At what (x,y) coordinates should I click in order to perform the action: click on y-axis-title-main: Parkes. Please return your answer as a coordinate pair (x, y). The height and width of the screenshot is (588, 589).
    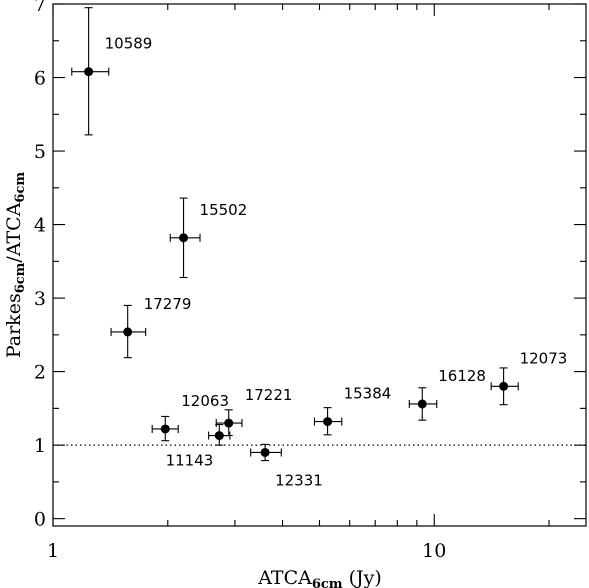
    Looking at the image, I should click on (14, 325).